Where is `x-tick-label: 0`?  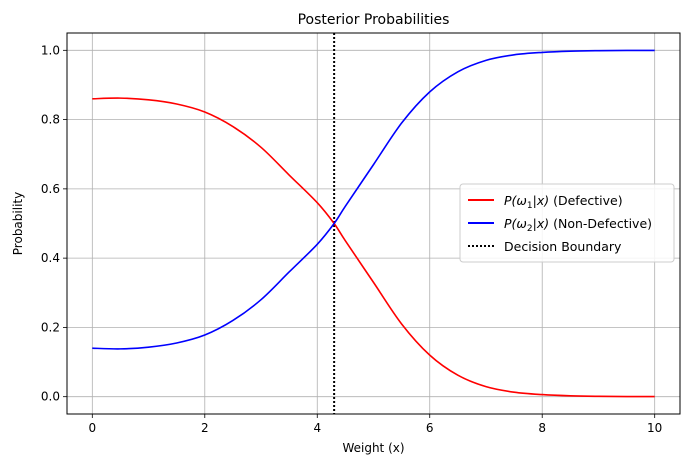 x-tick-label: 0 is located at coordinates (92, 428).